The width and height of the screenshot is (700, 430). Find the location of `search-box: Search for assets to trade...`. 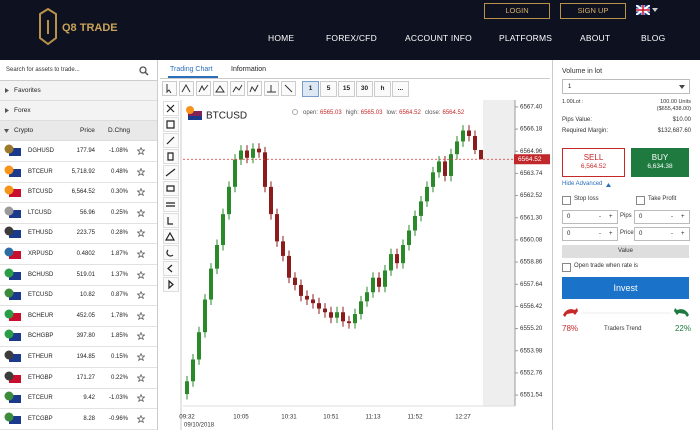

search-box: Search for assets to trade... is located at coordinates (78, 71).